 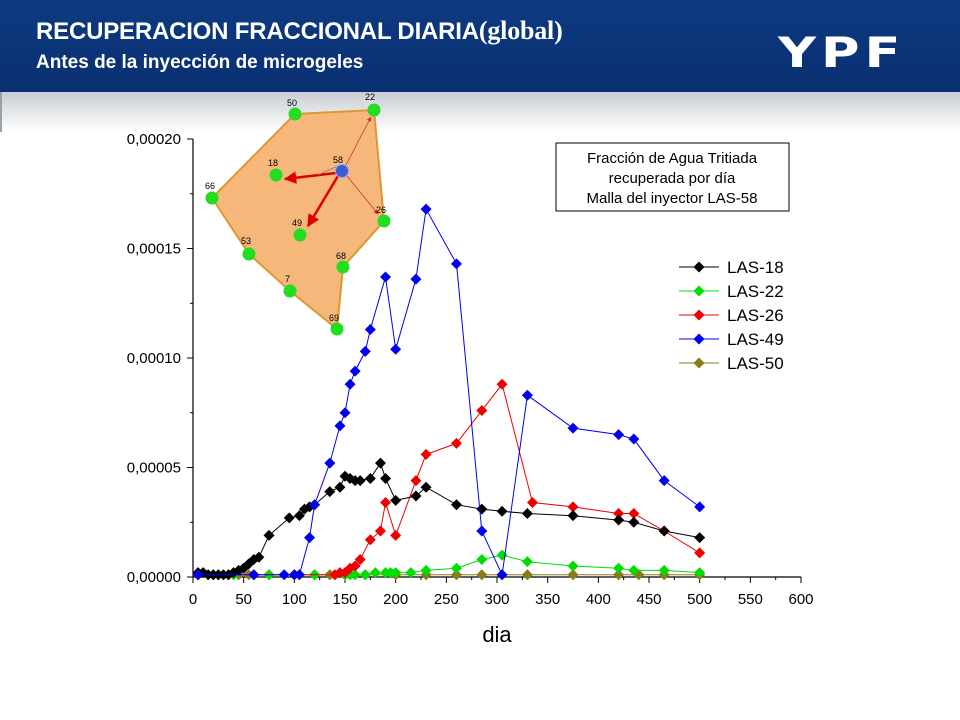 I want to click on well-50: 50, so click(x=294, y=109).